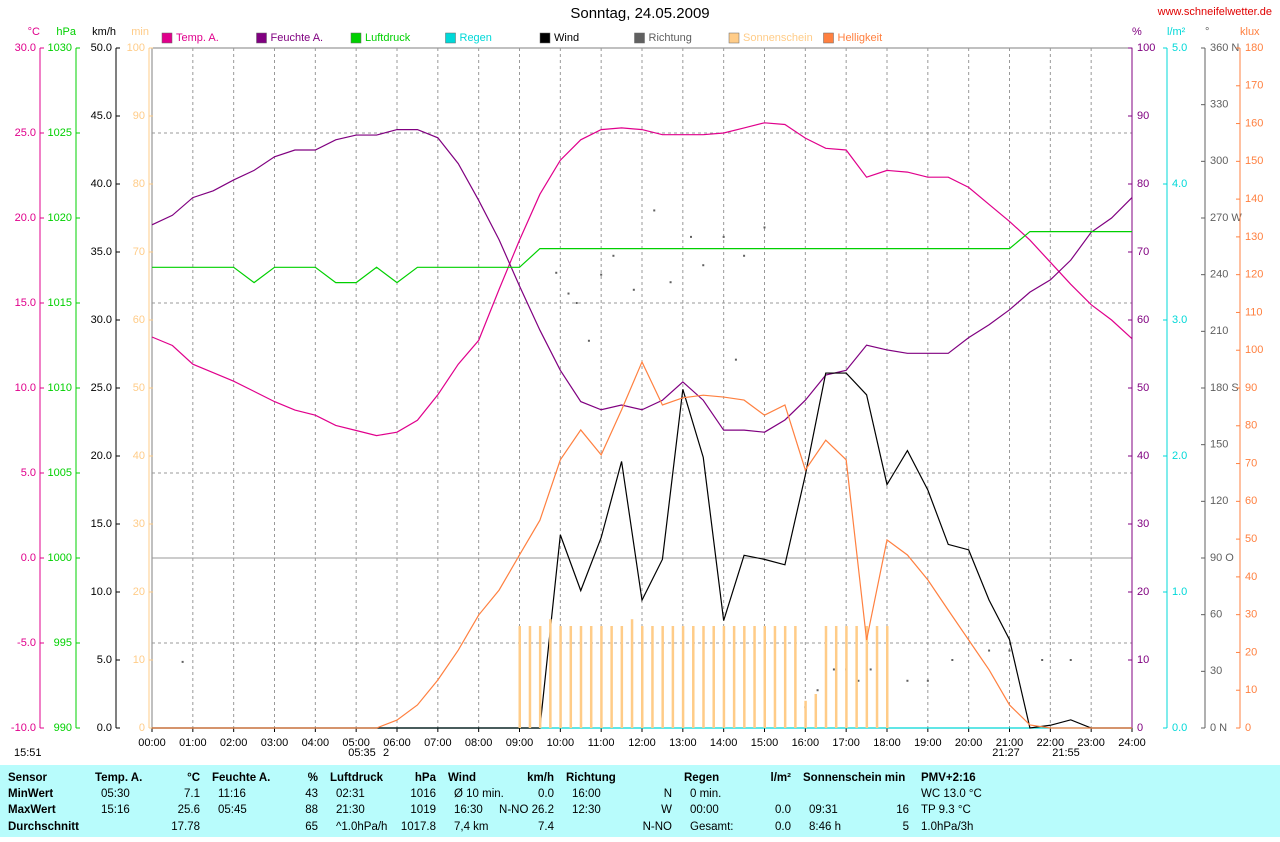 The width and height of the screenshot is (1280, 842). What do you see at coordinates (25, 218) in the screenshot?
I see `y-tick-label: 20.0` at bounding box center [25, 218].